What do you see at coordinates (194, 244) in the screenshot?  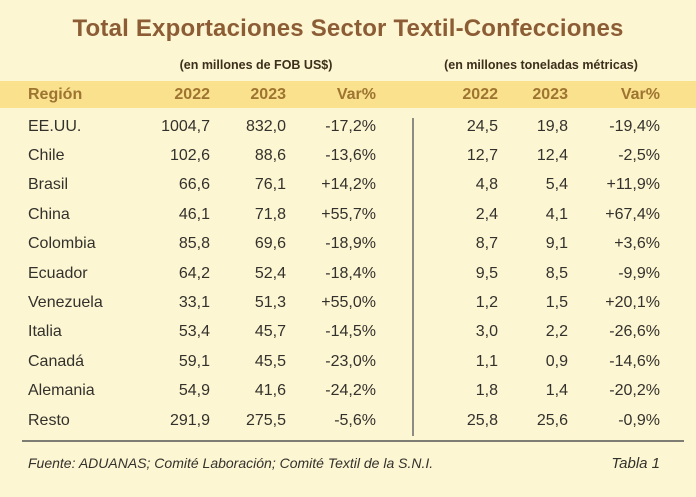 I see `fob-2022-value-cell: 85,8` at bounding box center [194, 244].